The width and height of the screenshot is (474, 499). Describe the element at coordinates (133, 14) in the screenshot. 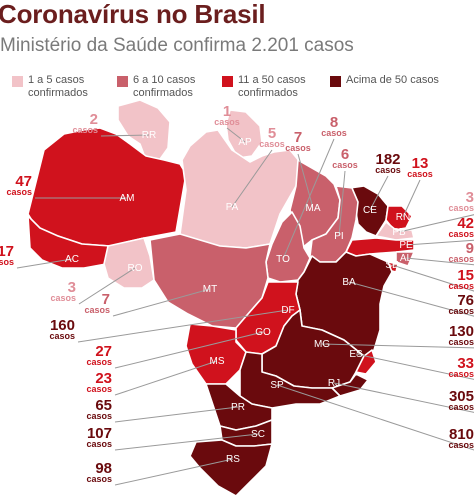

I see `page-title: Coronavírus no Brasil` at that location.